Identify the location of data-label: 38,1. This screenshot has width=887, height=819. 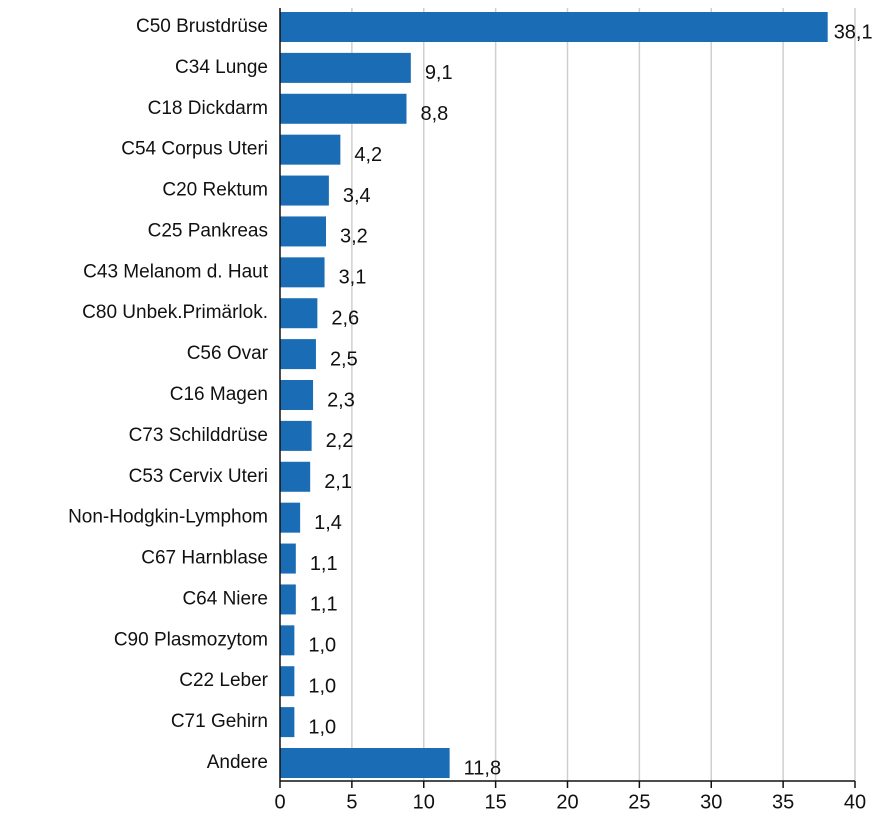
(853, 32).